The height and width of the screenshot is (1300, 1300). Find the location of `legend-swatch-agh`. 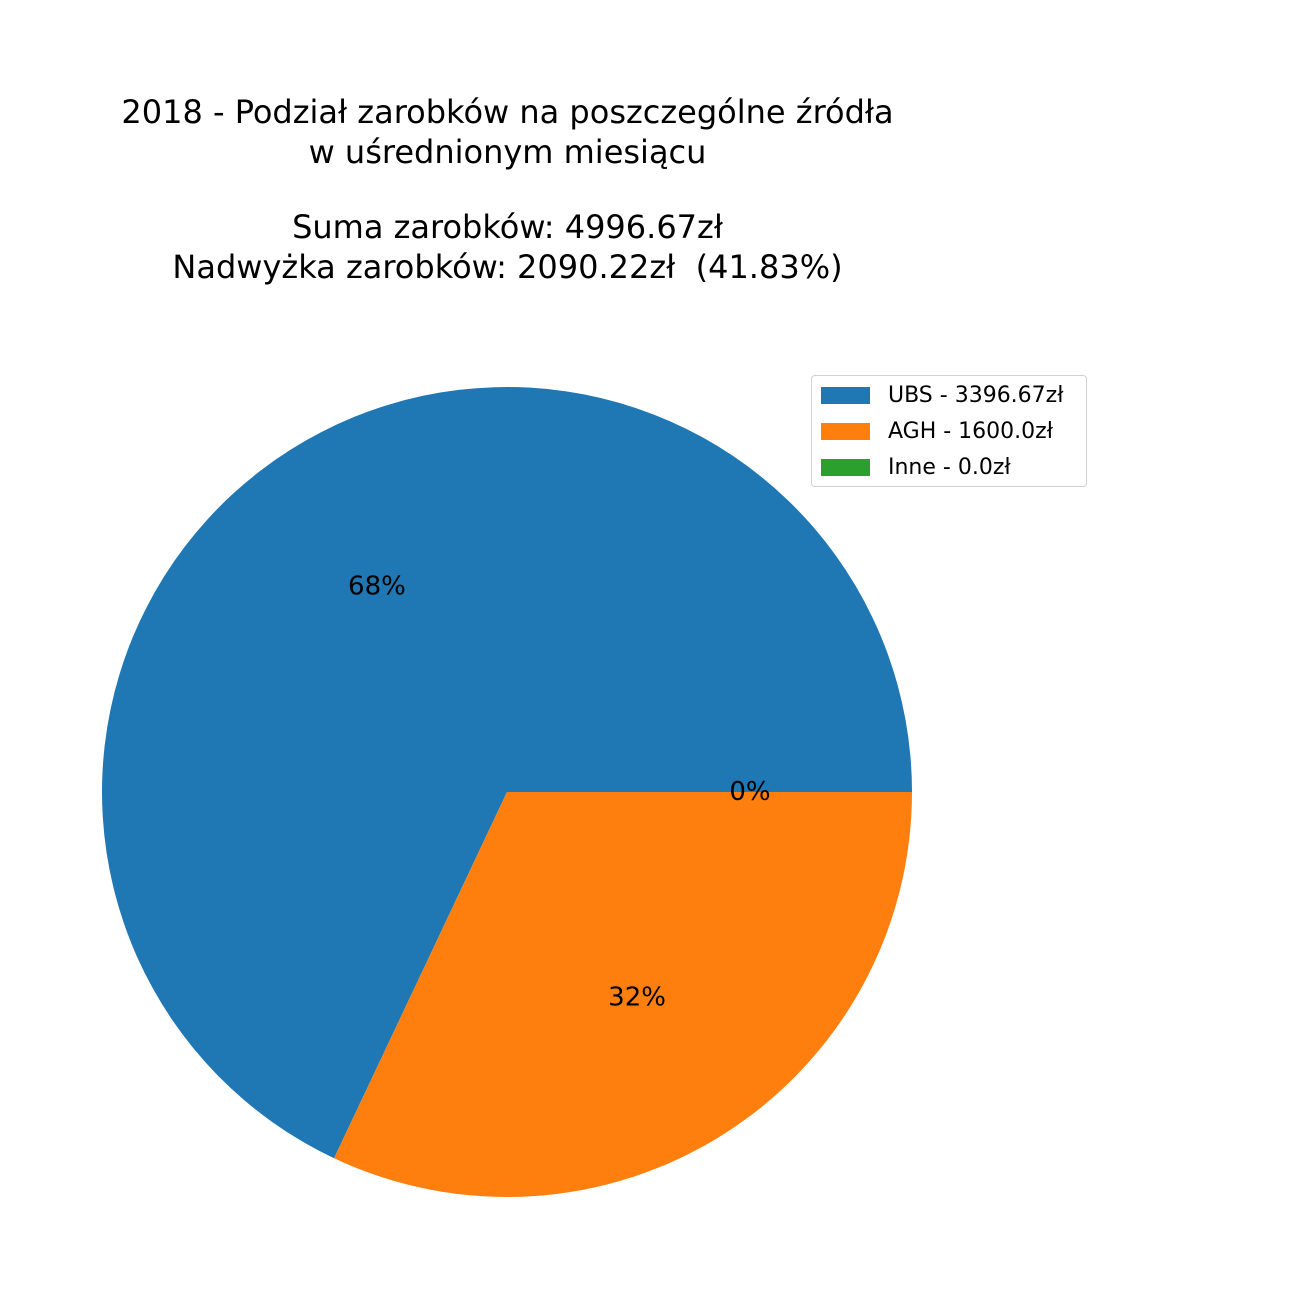

legend-swatch-agh is located at coordinates (845, 431).